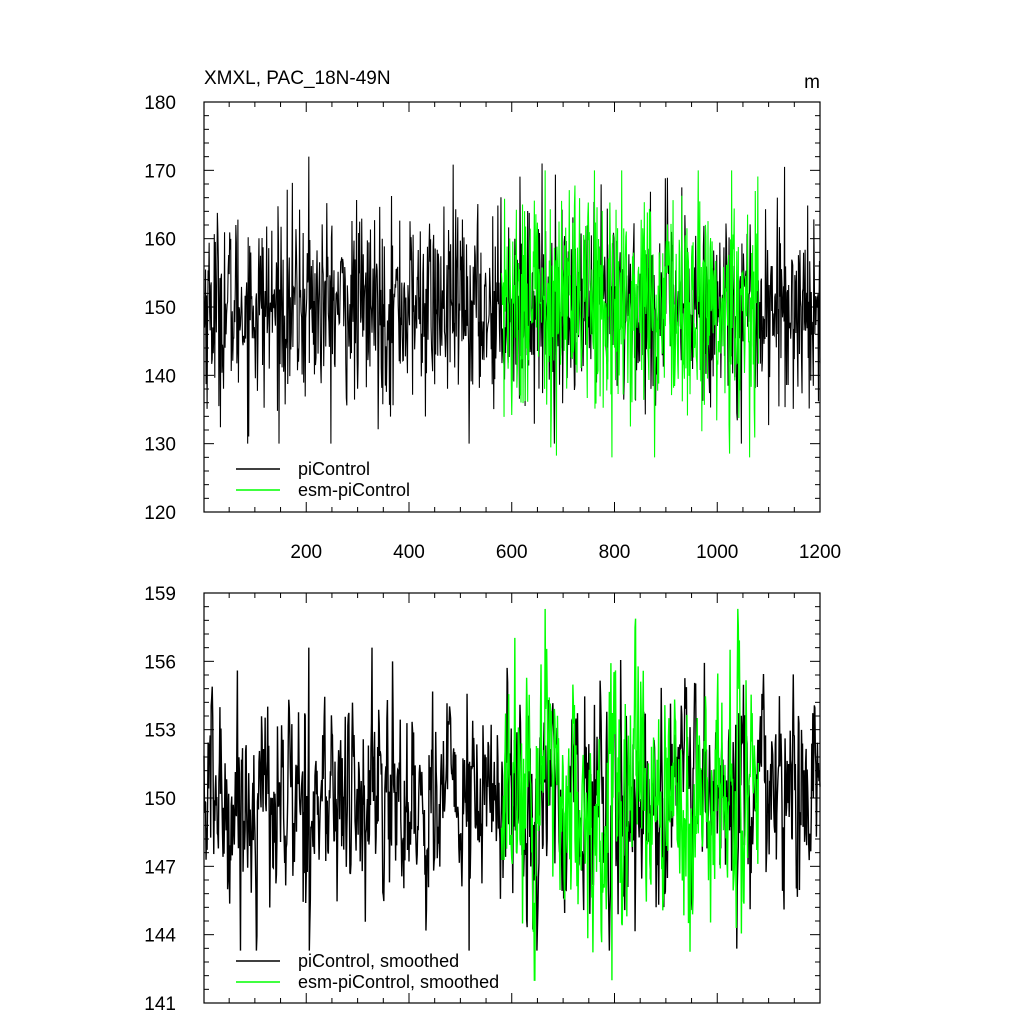 The height and width of the screenshot is (1024, 1024). I want to click on x-tick-label: 400, so click(409, 552).